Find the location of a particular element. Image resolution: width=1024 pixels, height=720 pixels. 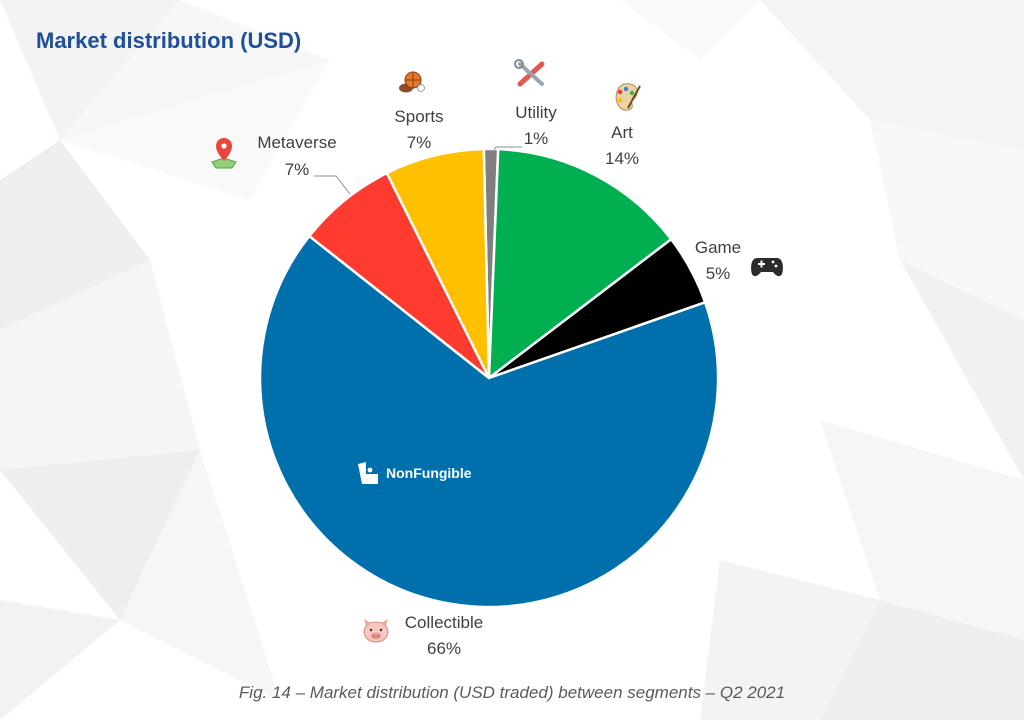

map-pin-icon is located at coordinates (224, 153).